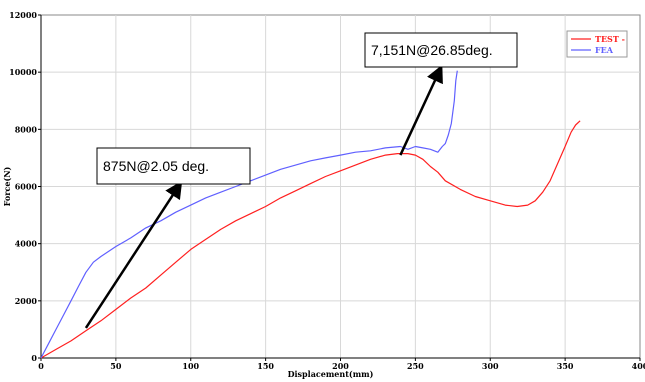 The height and width of the screenshot is (382, 645). I want to click on x-tick-label: 250, so click(415, 366).